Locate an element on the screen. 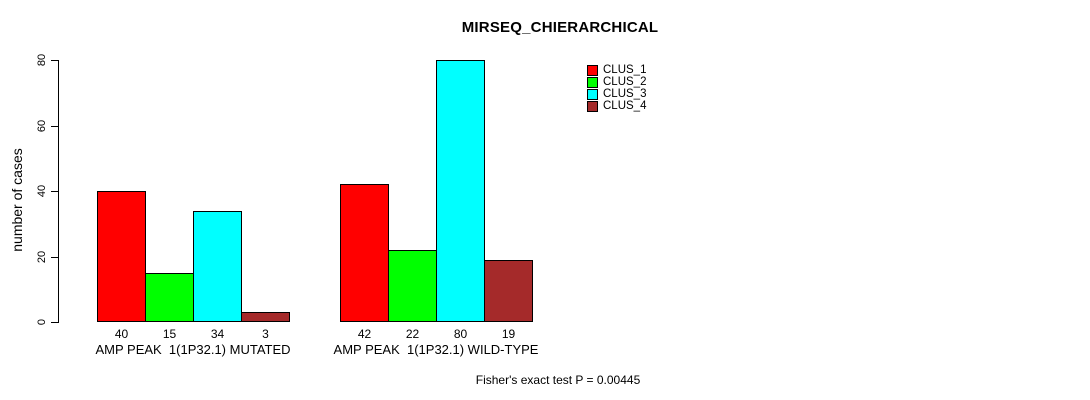  bar-value-label: 3 is located at coordinates (265, 334).